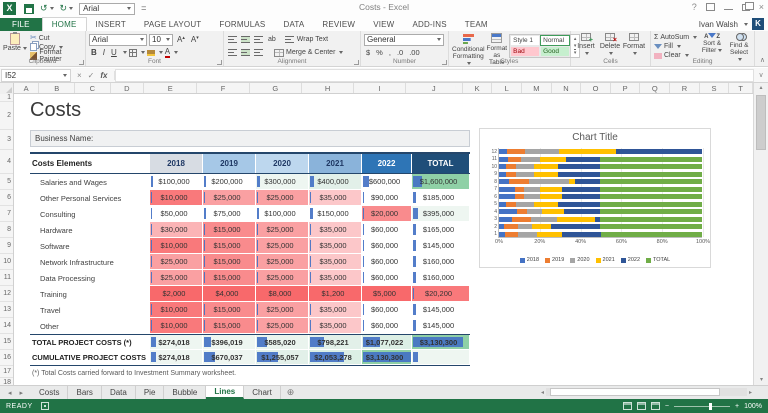  I want to click on row-header-13: 13, so click(6, 310).